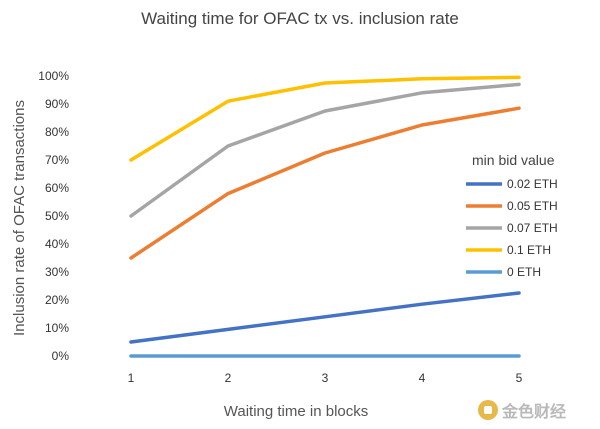  What do you see at coordinates (57, 216) in the screenshot?
I see `y-tick-label: 50%` at bounding box center [57, 216].